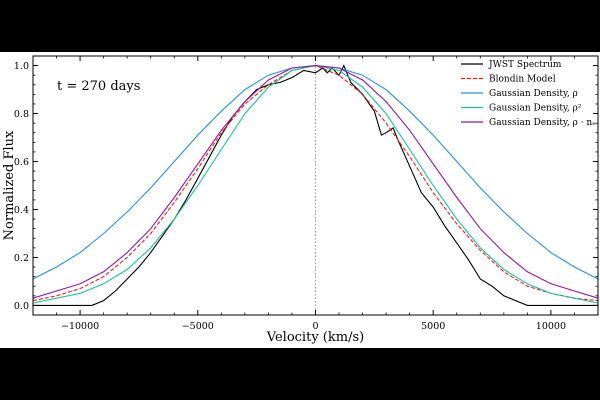 The image size is (600, 400). I want to click on y-tick-label: 0.6, so click(21, 162).